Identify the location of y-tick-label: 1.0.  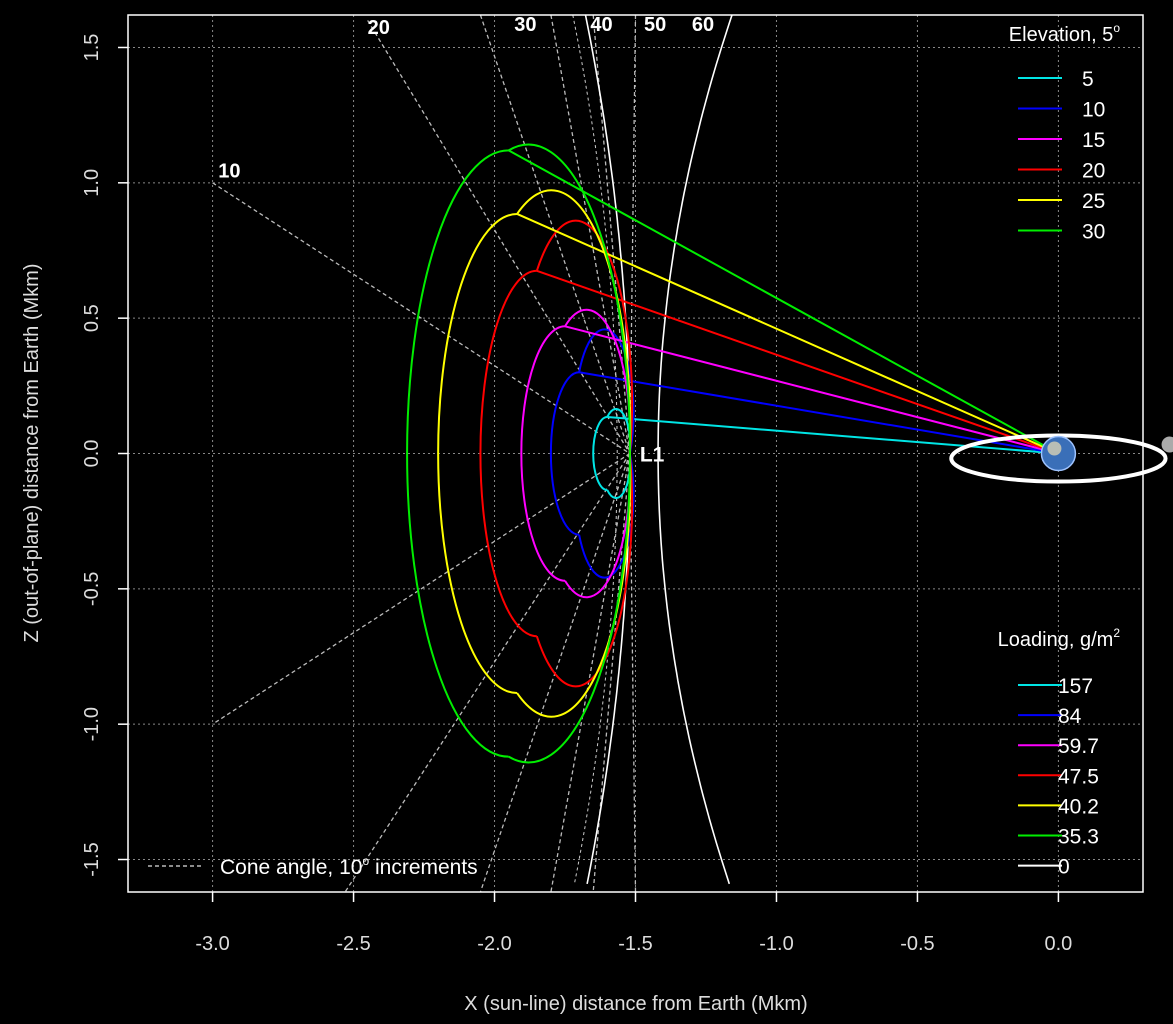
(92, 183).